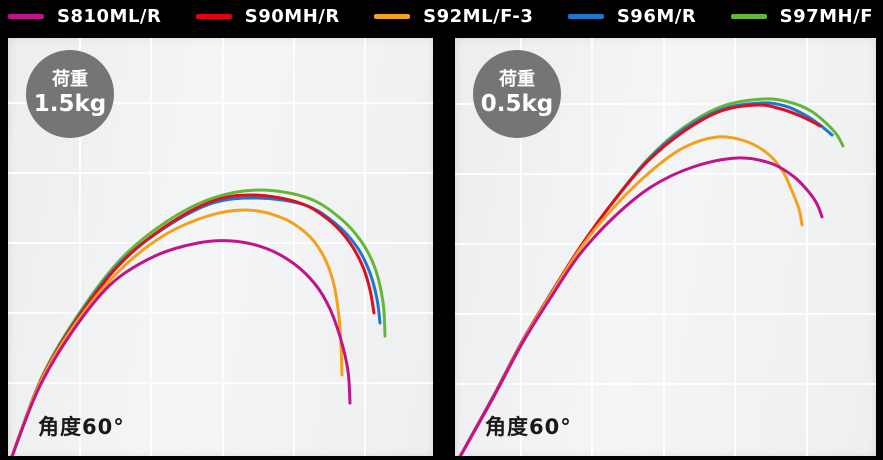 The height and width of the screenshot is (460, 883). Describe the element at coordinates (109, 16) in the screenshot. I see `legend-item-label: S810ML/R` at that location.